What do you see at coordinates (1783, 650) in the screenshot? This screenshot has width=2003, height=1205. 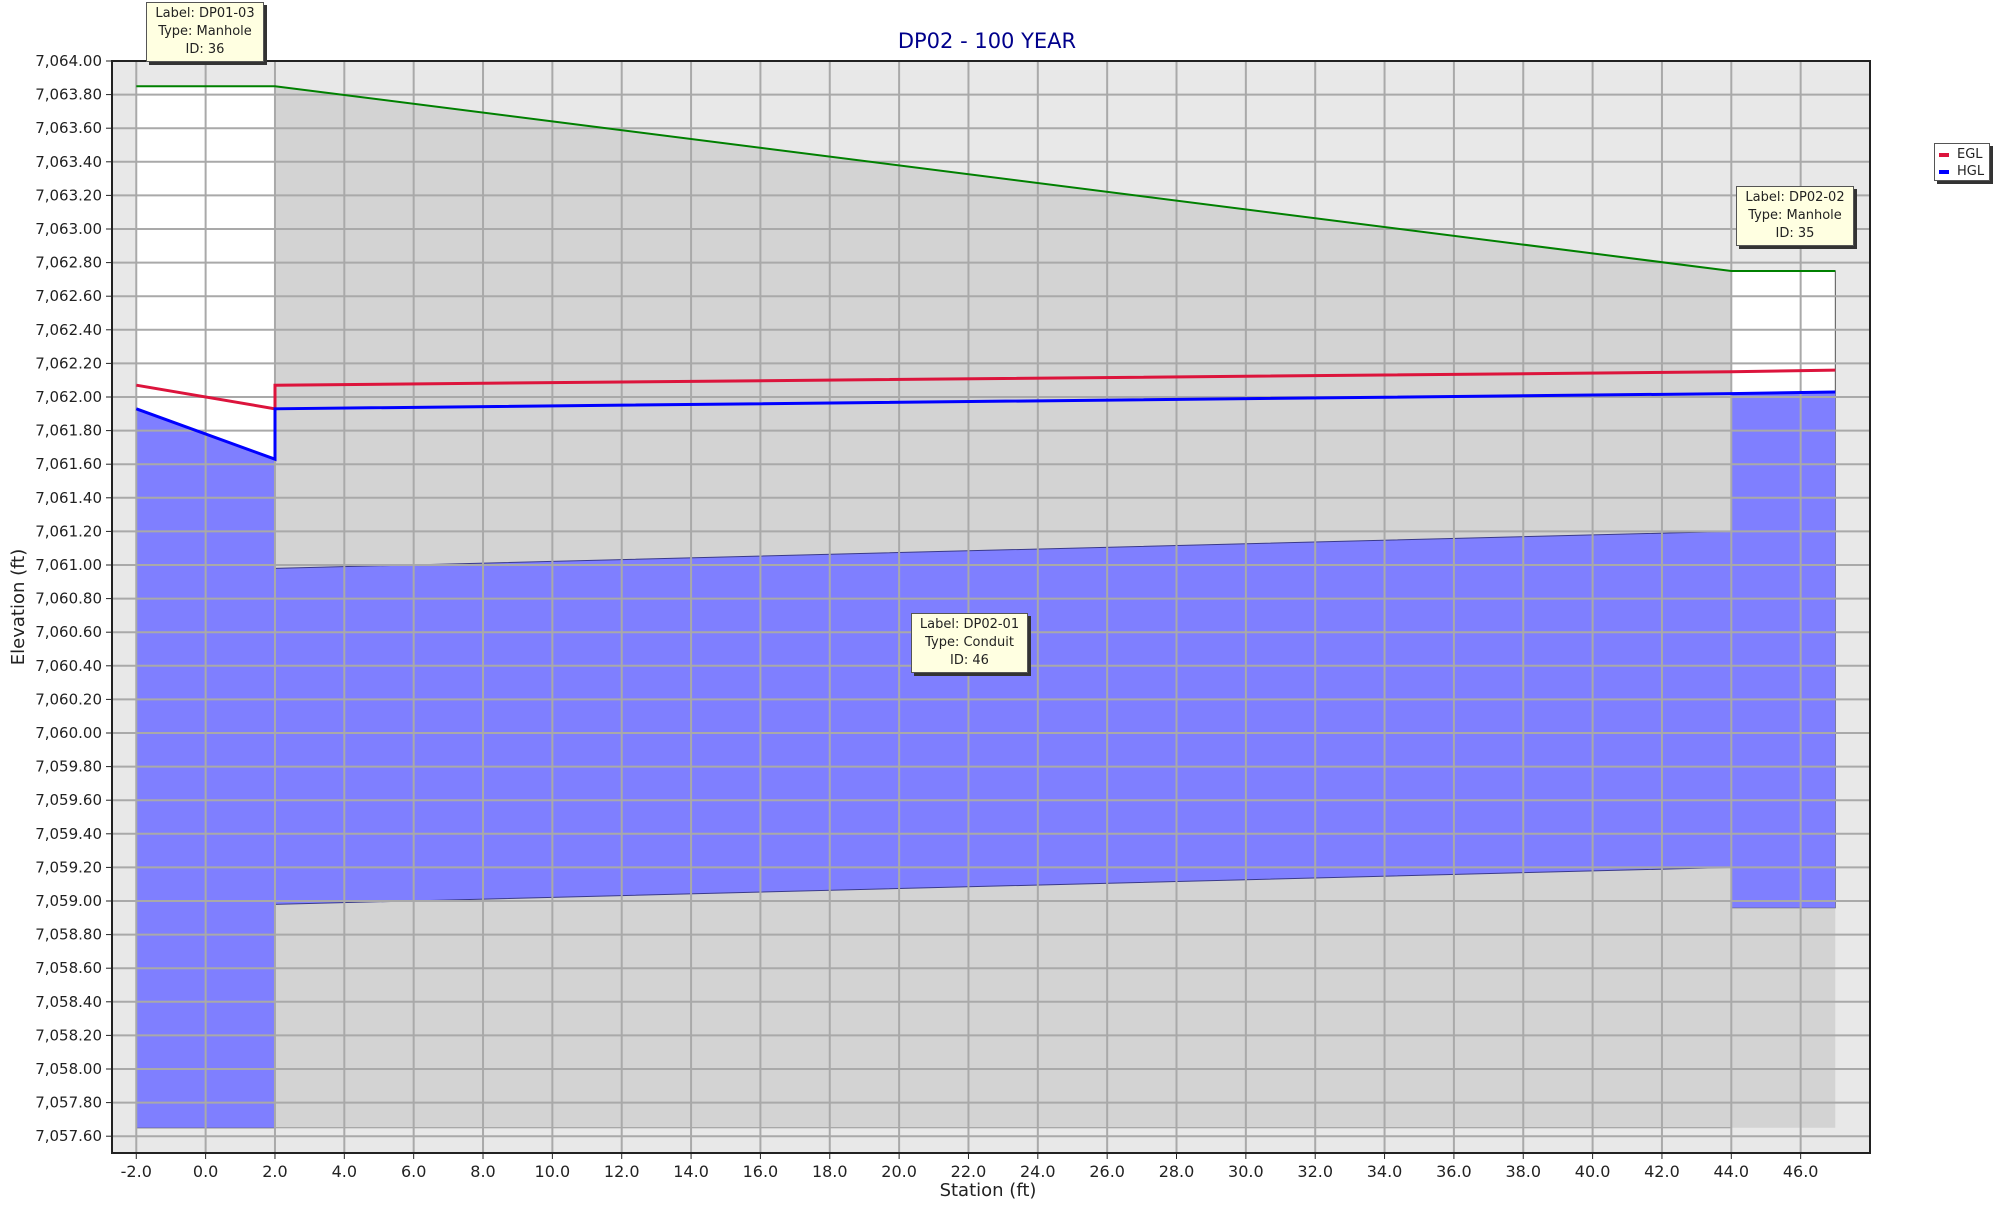 I see `water-downstream-manhole` at bounding box center [1783, 650].